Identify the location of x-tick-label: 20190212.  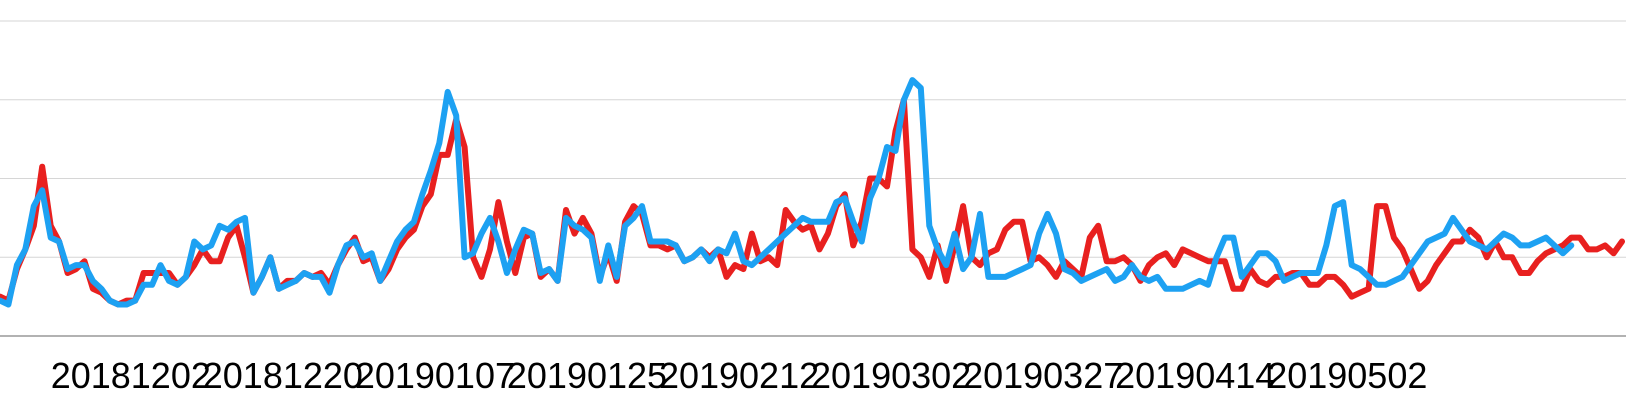
(739, 375).